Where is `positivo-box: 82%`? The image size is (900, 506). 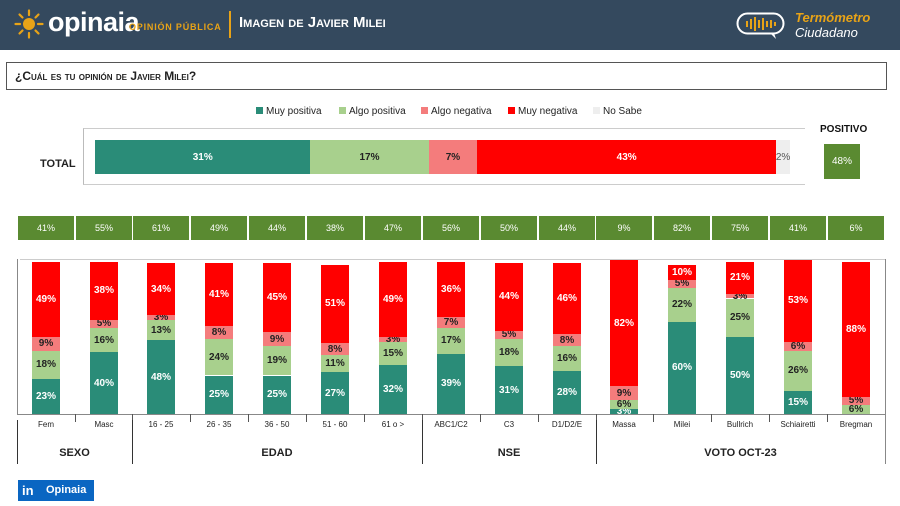
positivo-box: 82% is located at coordinates (682, 228).